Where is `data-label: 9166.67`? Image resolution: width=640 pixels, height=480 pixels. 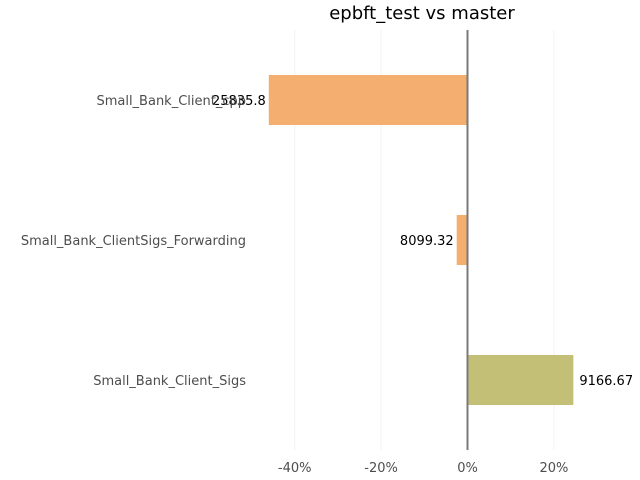
data-label: 9166.67 is located at coordinates (606, 381).